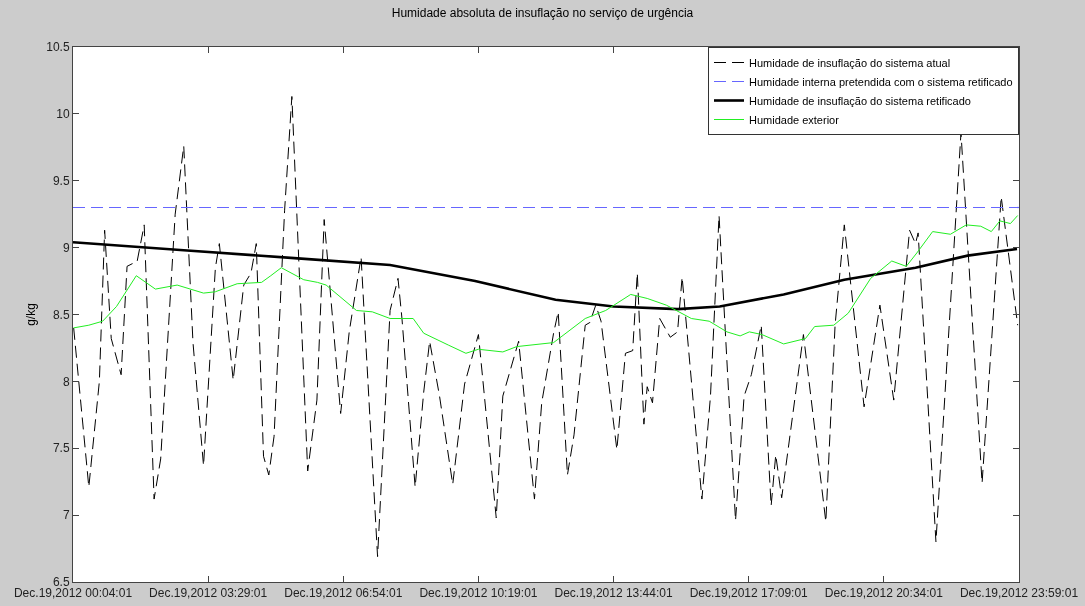 The height and width of the screenshot is (606, 1085). I want to click on x-tick-label: Dec.19,2012 06:54:01, so click(343, 593).